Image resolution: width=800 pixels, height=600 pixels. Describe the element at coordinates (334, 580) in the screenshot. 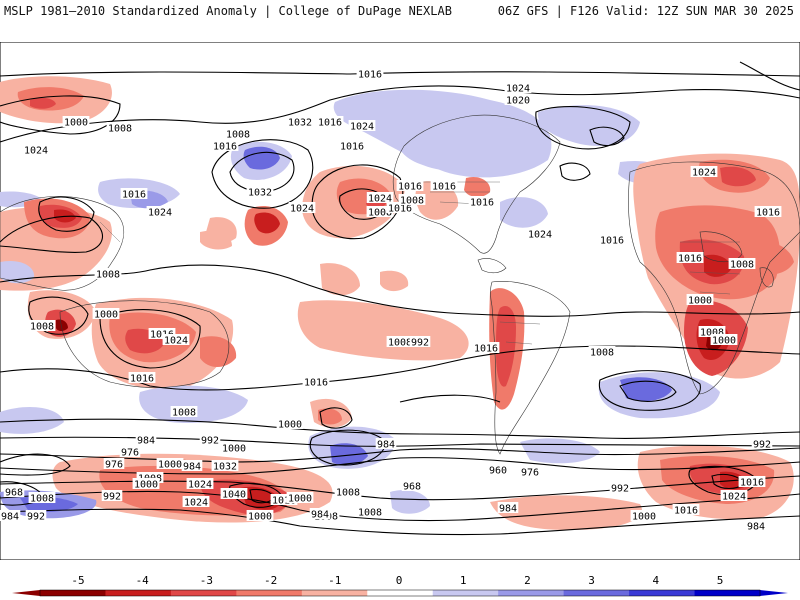

I see `colorbar-tick-label: -1` at that location.